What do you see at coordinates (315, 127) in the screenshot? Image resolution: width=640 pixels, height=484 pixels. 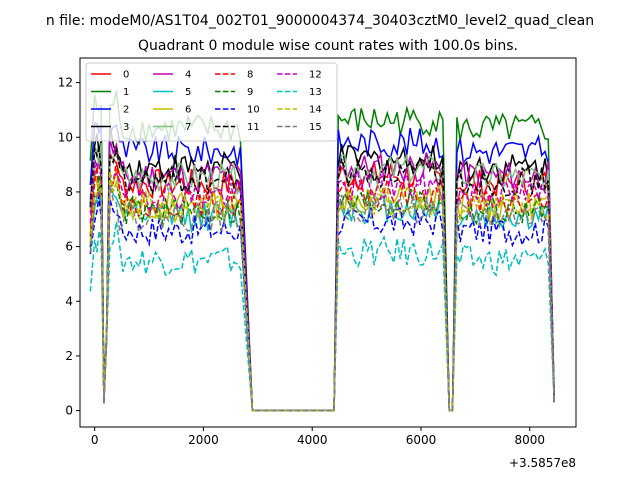 I see `legend-label: 15` at bounding box center [315, 127].